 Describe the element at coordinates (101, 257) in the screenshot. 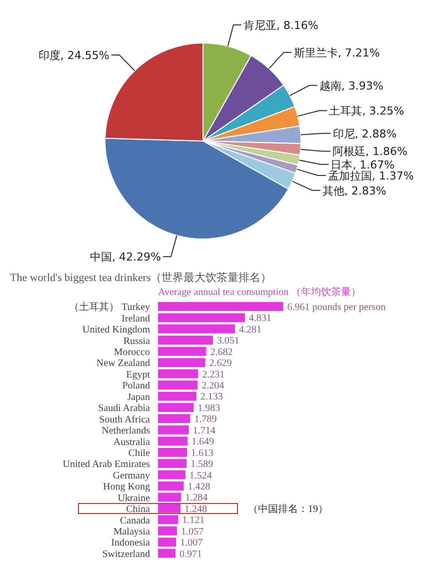

I see `slice-label: 中国` at that location.